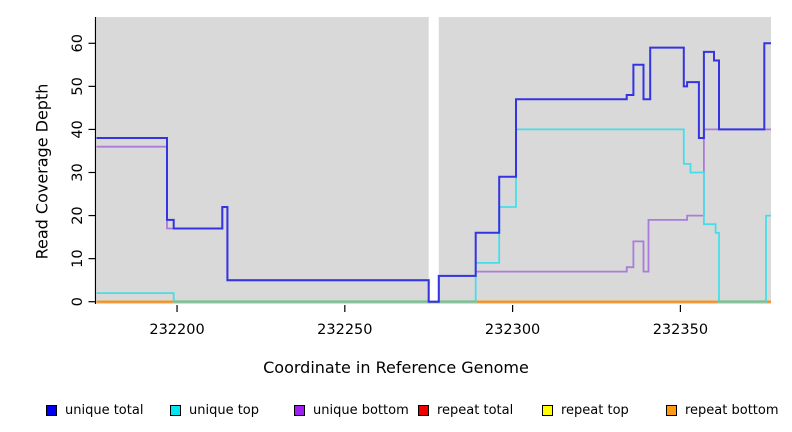  What do you see at coordinates (78, 258) in the screenshot?
I see `y-tick-label: 10` at bounding box center [78, 258].